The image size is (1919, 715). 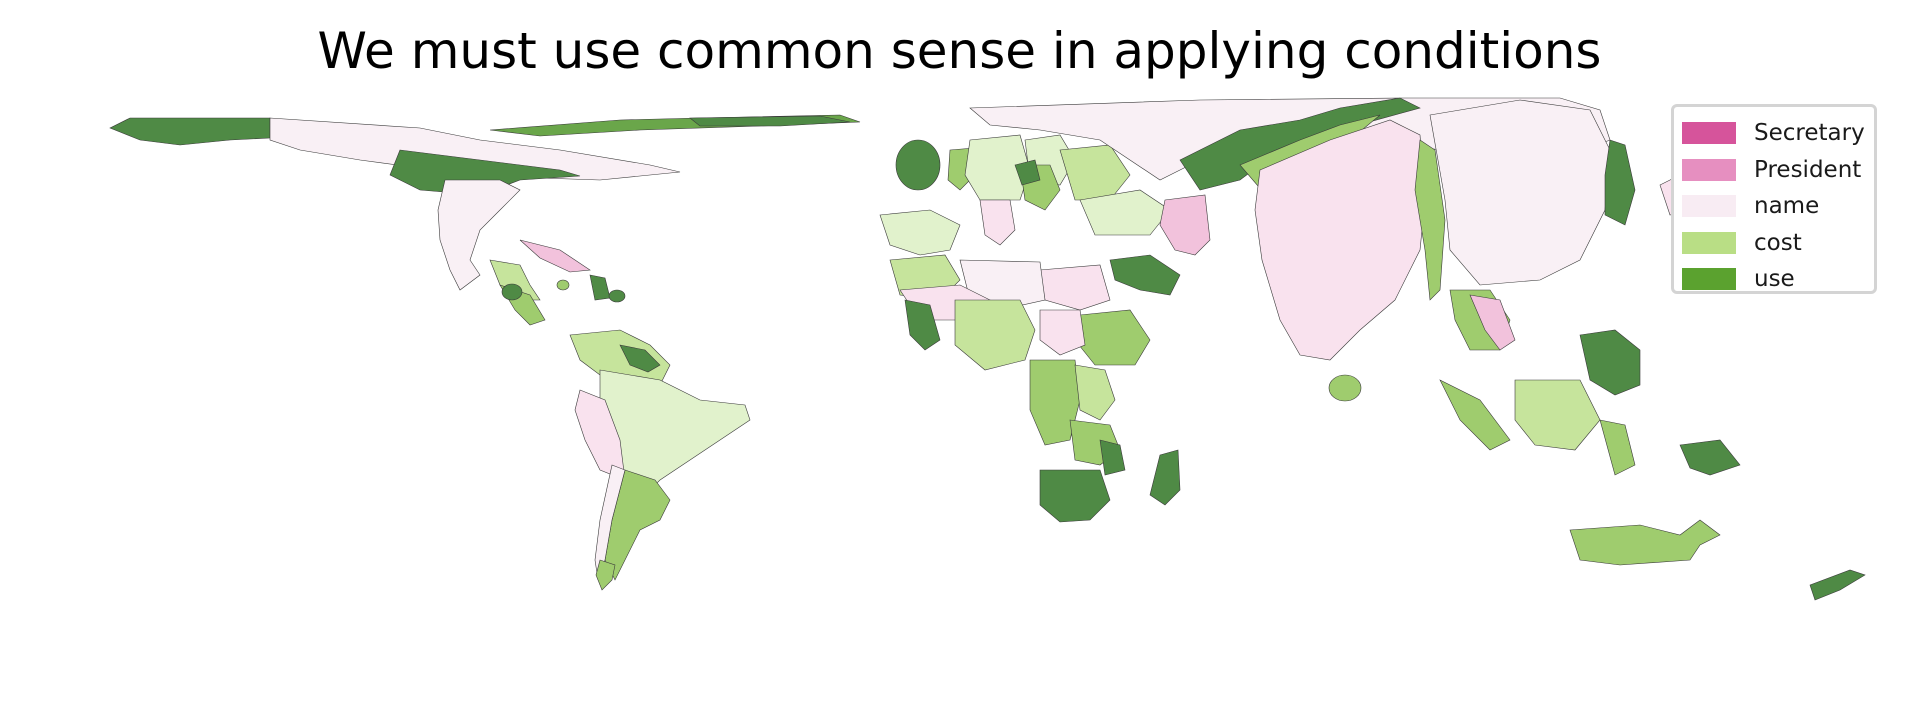 What do you see at coordinates (1709, 279) in the screenshot?
I see `legend-swatch-use` at bounding box center [1709, 279].